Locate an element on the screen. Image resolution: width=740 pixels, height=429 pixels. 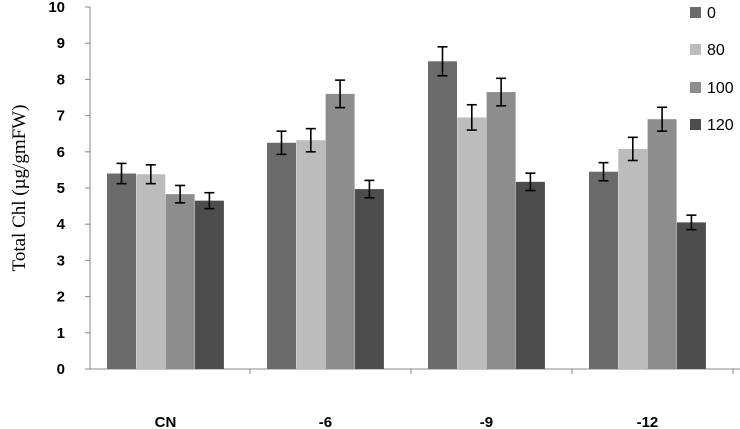
legend-label: 120 is located at coordinates (720, 125).